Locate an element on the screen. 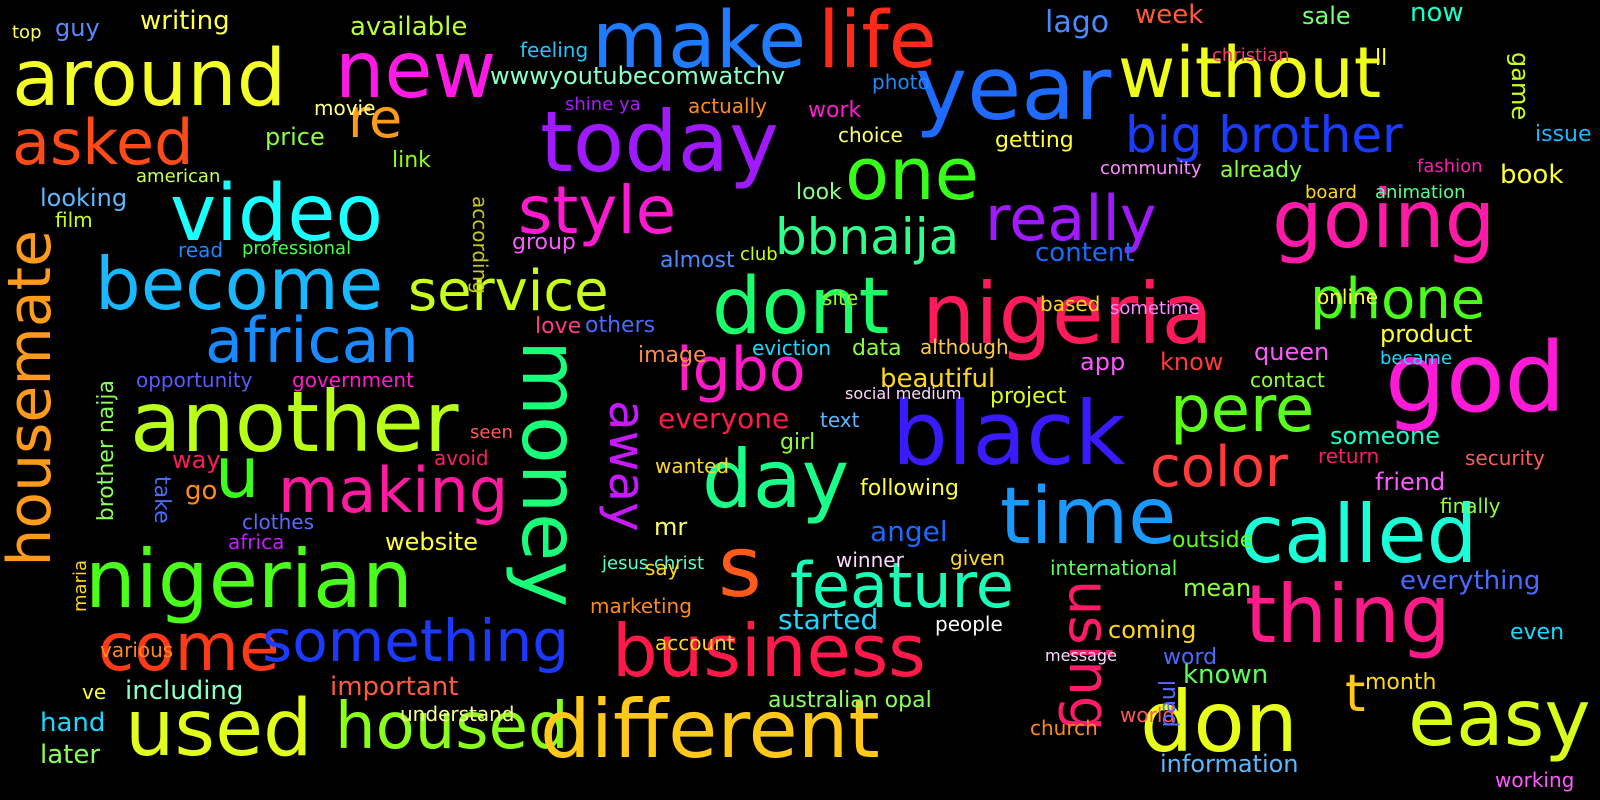 The width and height of the screenshot is (1600, 800). word: became is located at coordinates (1416, 358).